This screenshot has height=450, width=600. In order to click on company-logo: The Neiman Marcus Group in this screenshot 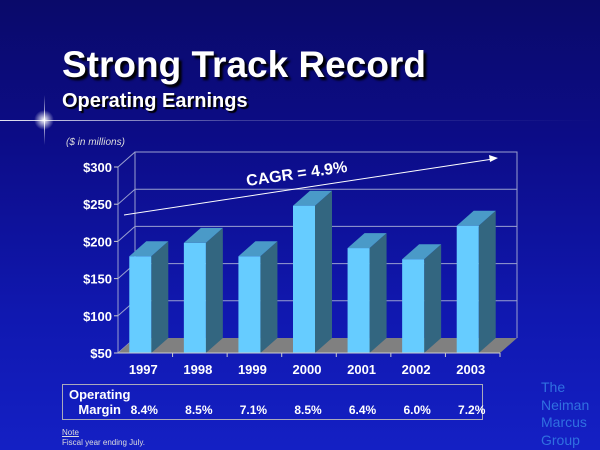, I will do `click(565, 414)`.